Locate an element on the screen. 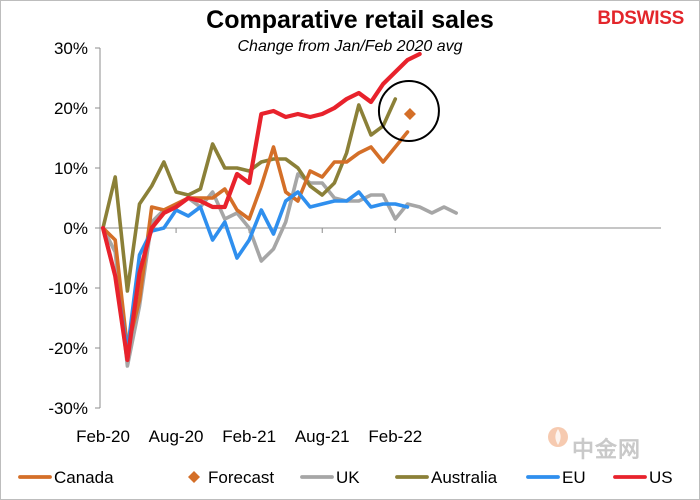 The height and width of the screenshot is (500, 700). forecast-marker is located at coordinates (409, 114).